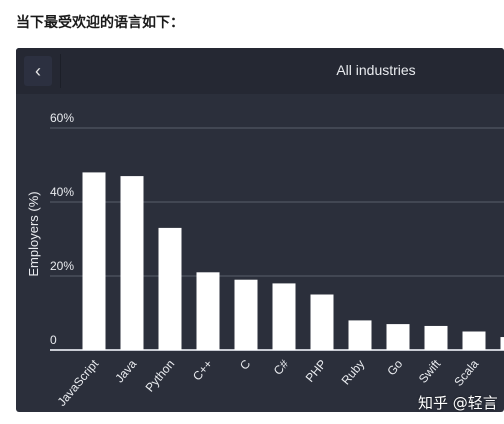 The image size is (504, 424). I want to click on chart-header-title: All industries, so click(376, 70).